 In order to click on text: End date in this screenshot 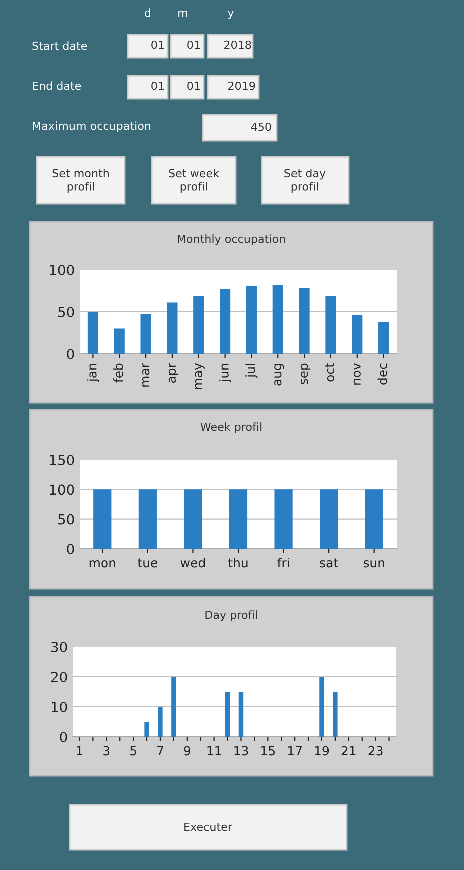, I will do `click(57, 86)`.